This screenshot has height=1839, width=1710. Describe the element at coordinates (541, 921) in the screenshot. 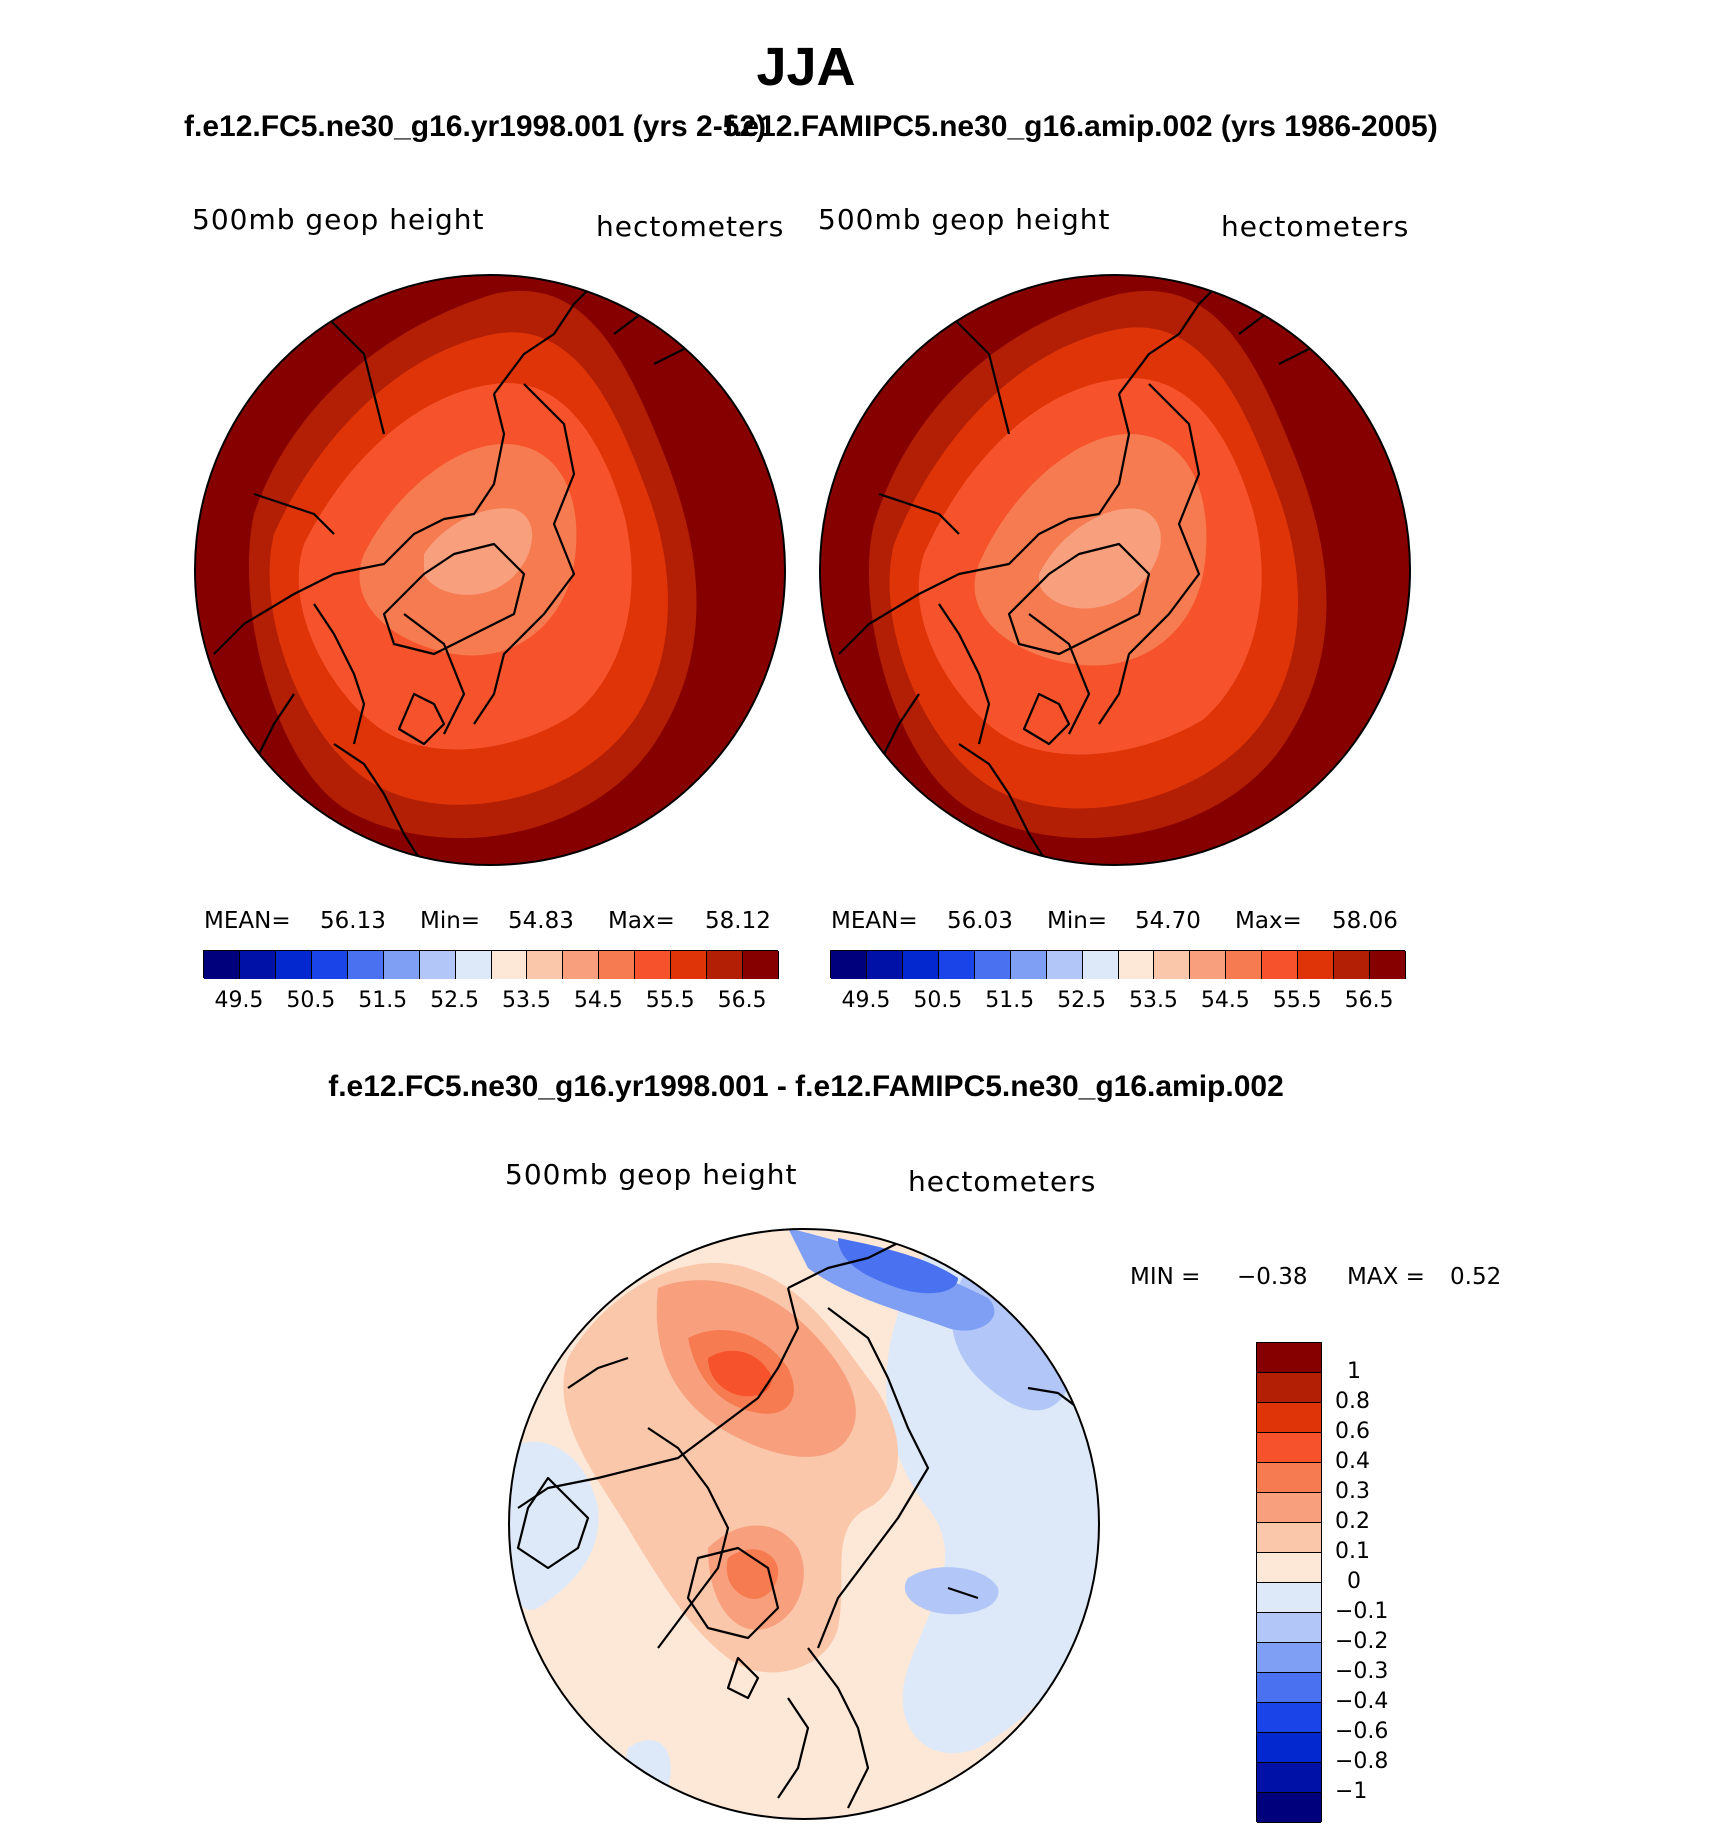

I see `stats-left-min: 54.83` at that location.